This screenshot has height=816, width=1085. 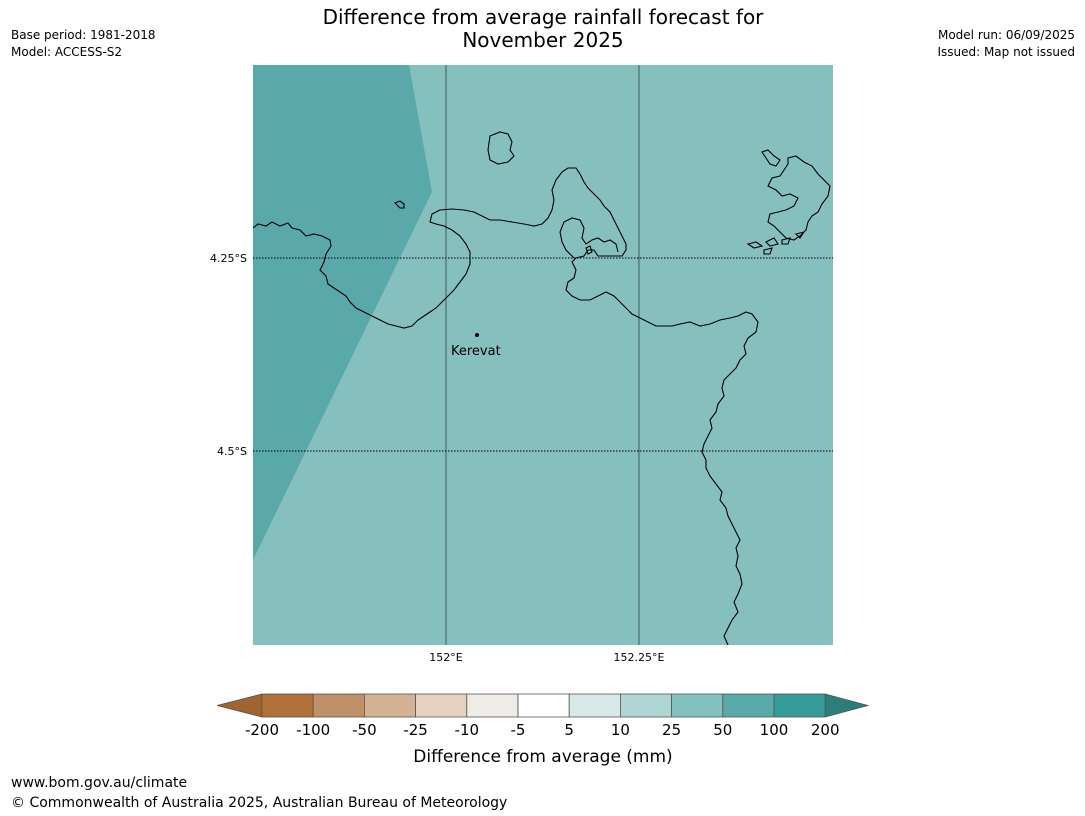 I want to click on lat-label-4-5: 4.5°S, so click(x=232, y=451).